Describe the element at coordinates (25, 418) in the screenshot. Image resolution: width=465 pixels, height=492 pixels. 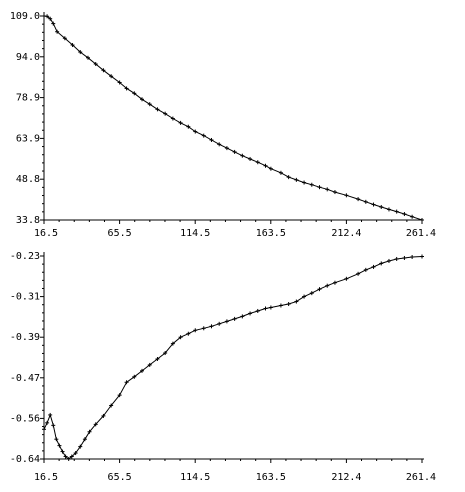
I see `y-tick-label: -0.56` at that location.